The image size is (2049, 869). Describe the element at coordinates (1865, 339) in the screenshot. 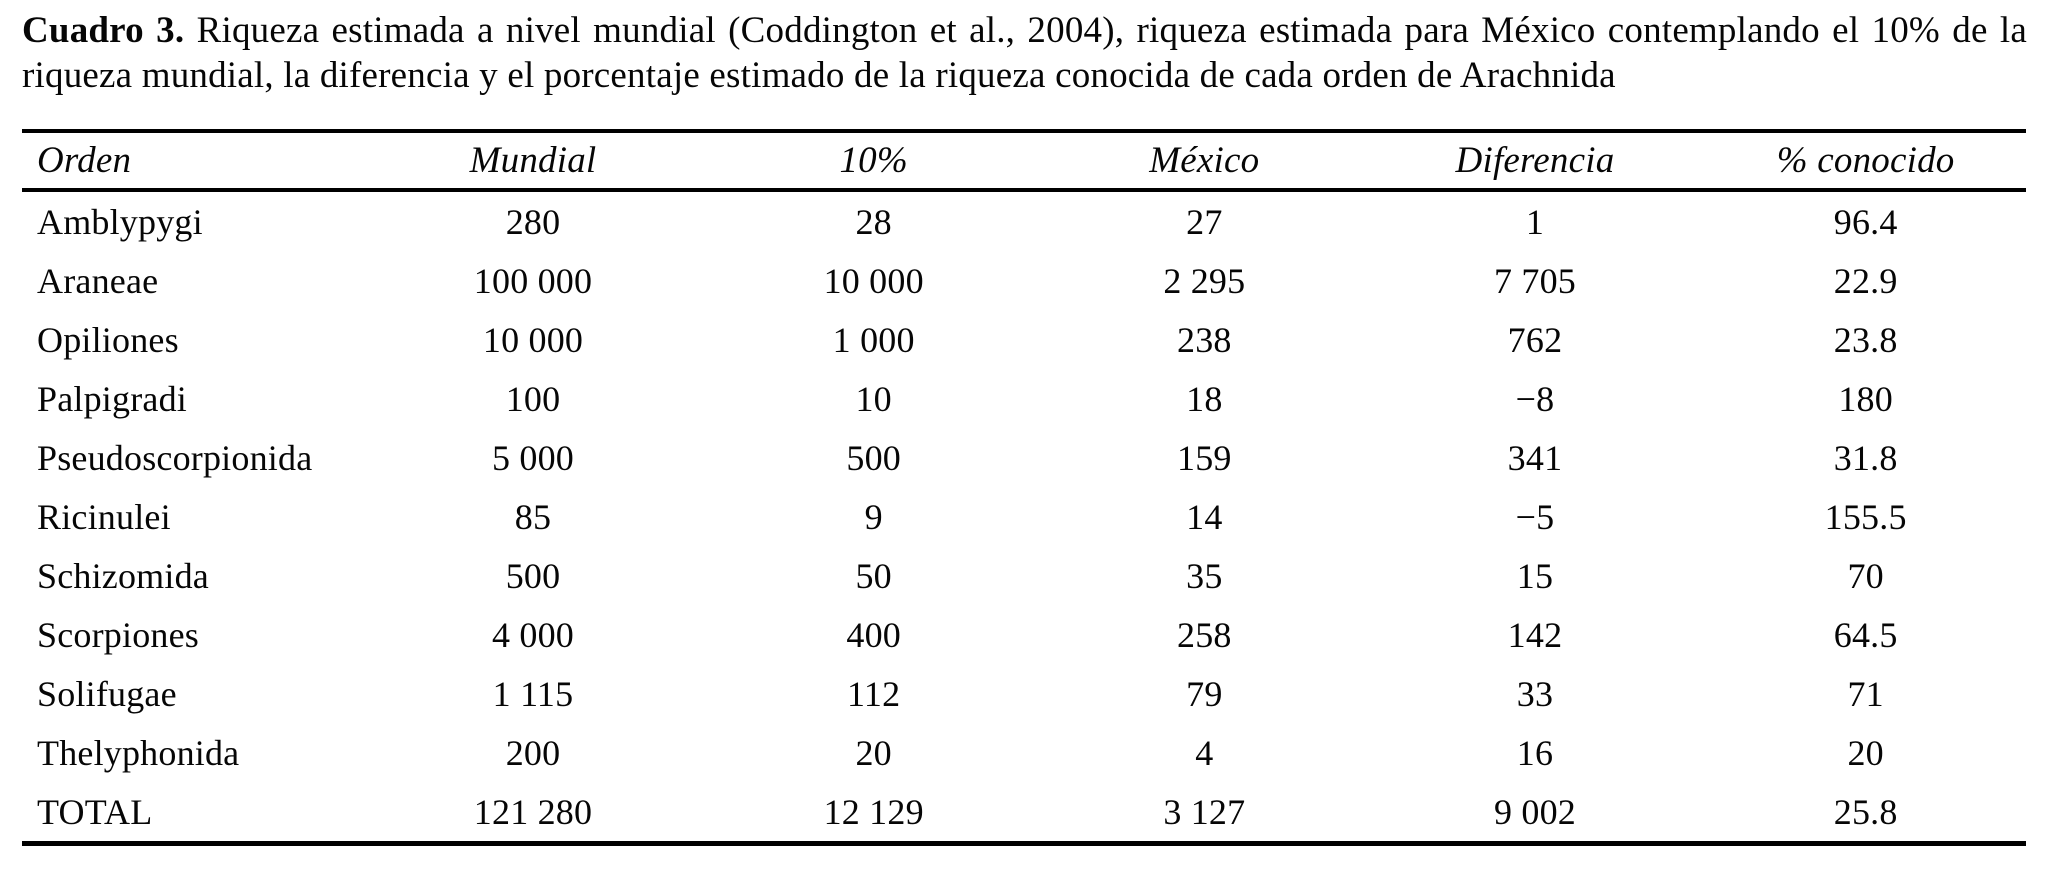

I see `value-cell: 23.8` at that location.